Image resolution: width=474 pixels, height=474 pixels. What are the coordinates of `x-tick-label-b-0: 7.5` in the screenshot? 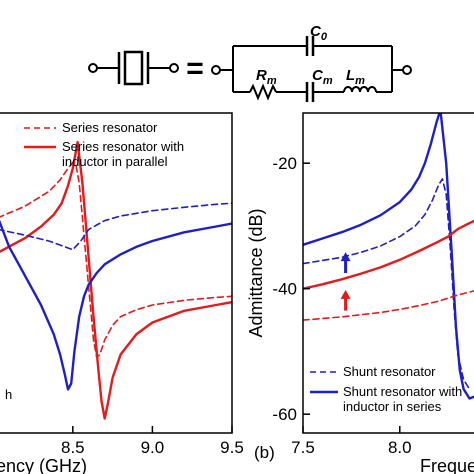 It's located at (303, 447).